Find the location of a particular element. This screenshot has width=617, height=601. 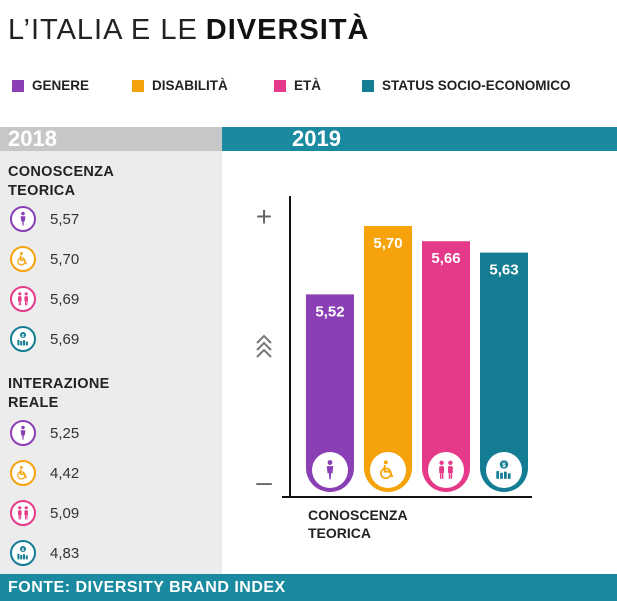

y-axis-plus-label: + is located at coordinates (264, 216).